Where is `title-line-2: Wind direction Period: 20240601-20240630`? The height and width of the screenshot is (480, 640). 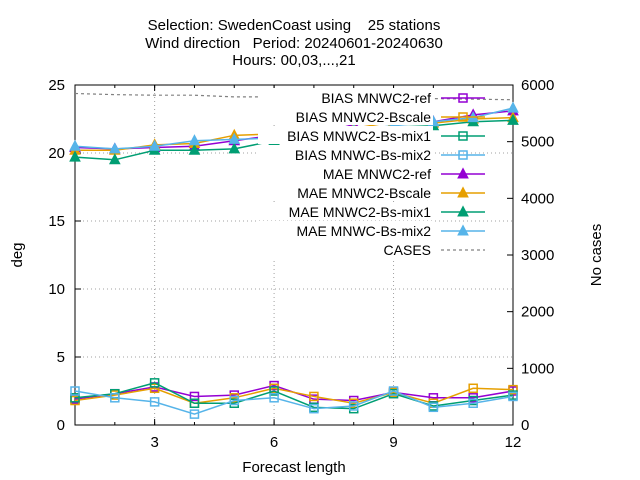
title-line-2: Wind direction Period: 20240601-20240630 is located at coordinates (294, 43).